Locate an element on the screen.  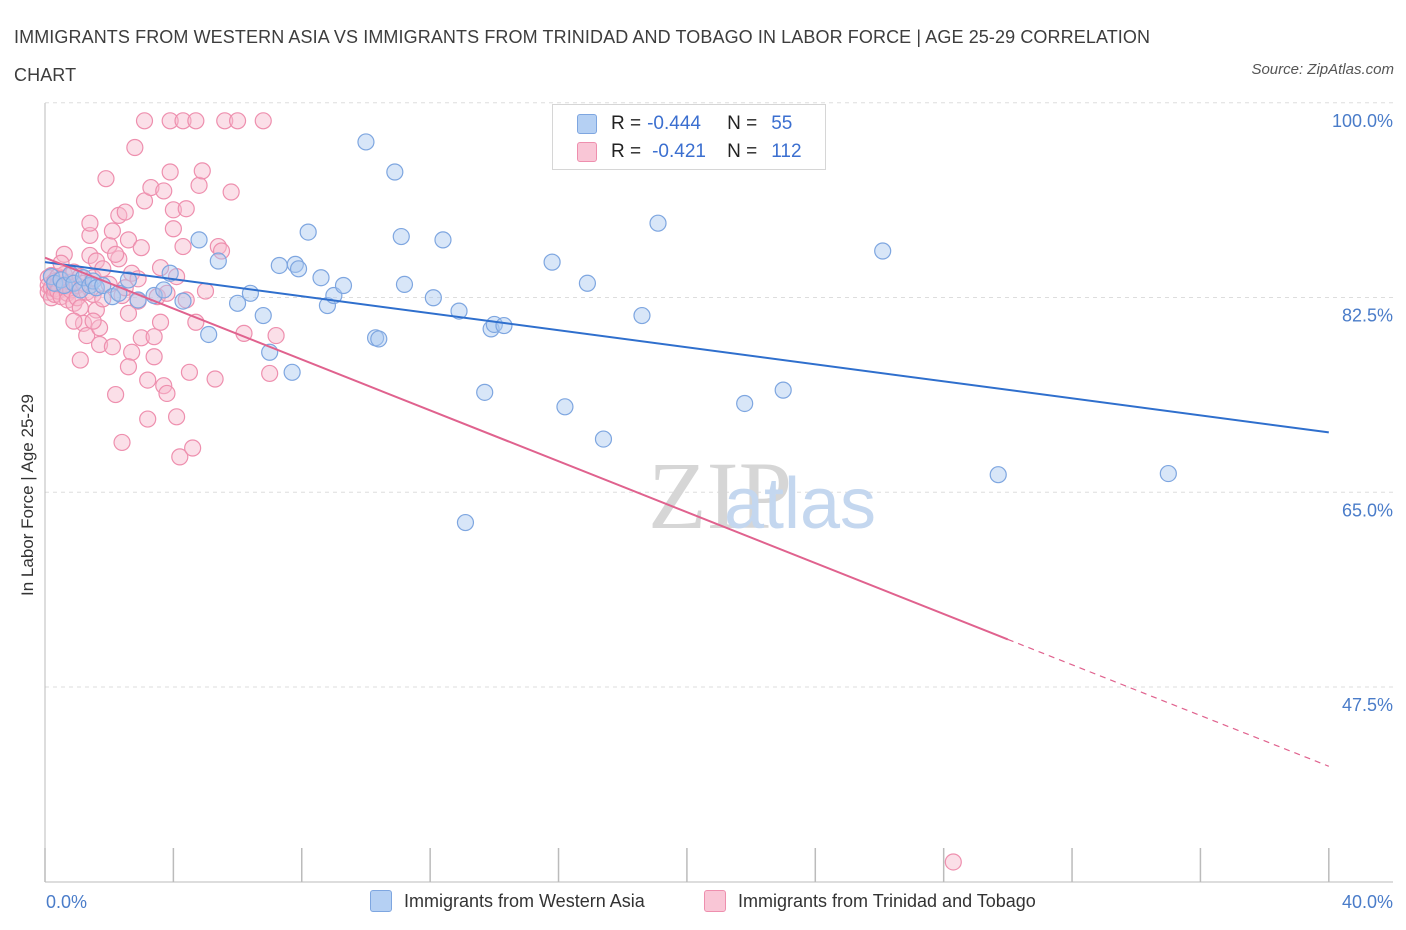
legend-row-western-asia: R = -0.444 N = 55 is located at coordinates (684, 124).